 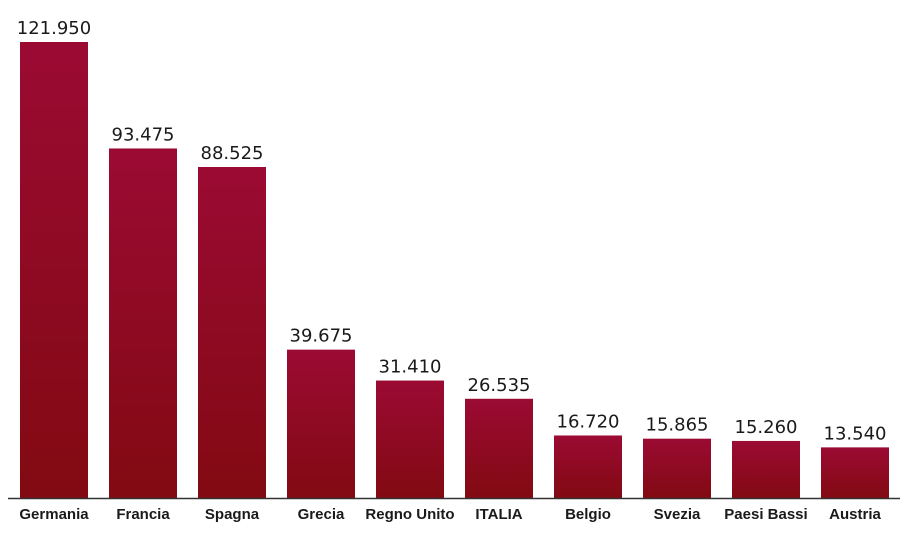 What do you see at coordinates (409, 514) in the screenshot?
I see `category-label: Regno Unito` at bounding box center [409, 514].